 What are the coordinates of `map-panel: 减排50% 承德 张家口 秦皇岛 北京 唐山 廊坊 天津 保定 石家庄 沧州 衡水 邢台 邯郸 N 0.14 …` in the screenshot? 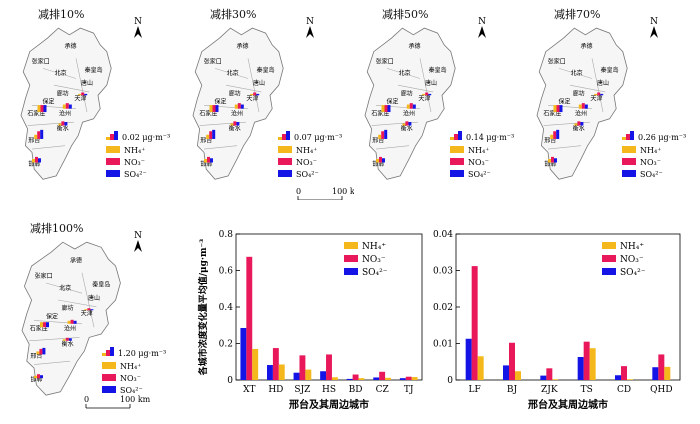 It's located at (440, 102).